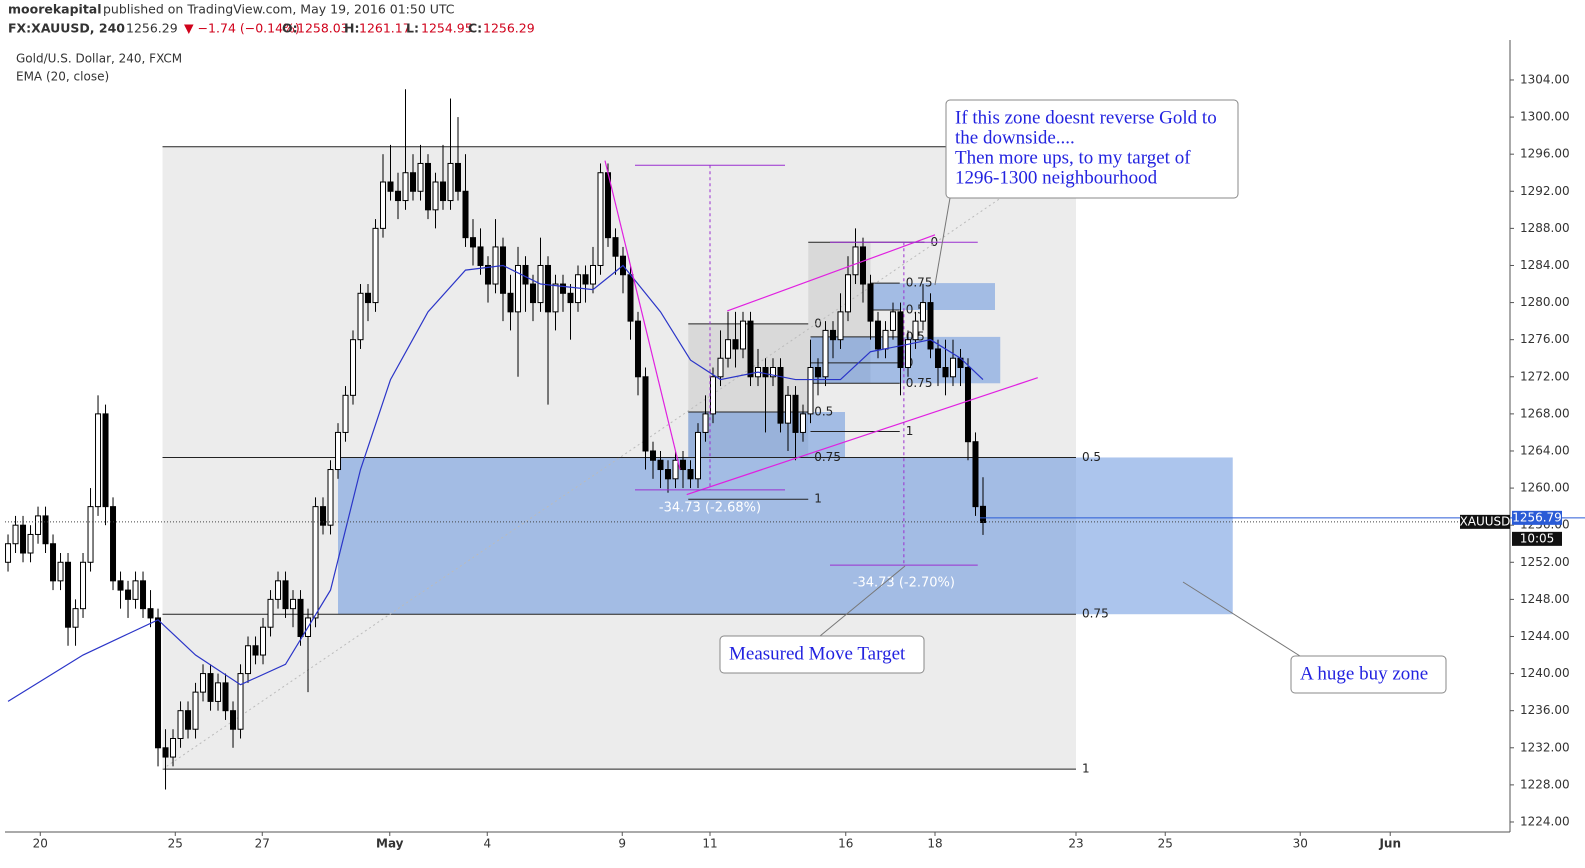 This screenshot has height=868, width=1585. I want to click on x-tick-label: 25, so click(1165, 844).